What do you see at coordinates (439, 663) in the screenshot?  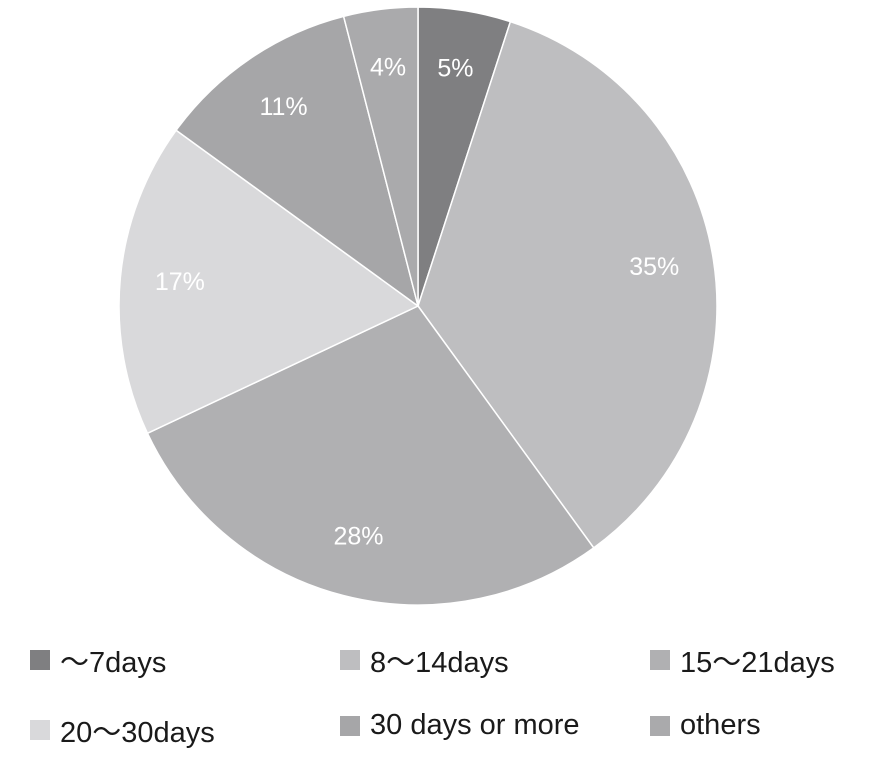 I see `legend-label: 8～14days` at bounding box center [439, 663].